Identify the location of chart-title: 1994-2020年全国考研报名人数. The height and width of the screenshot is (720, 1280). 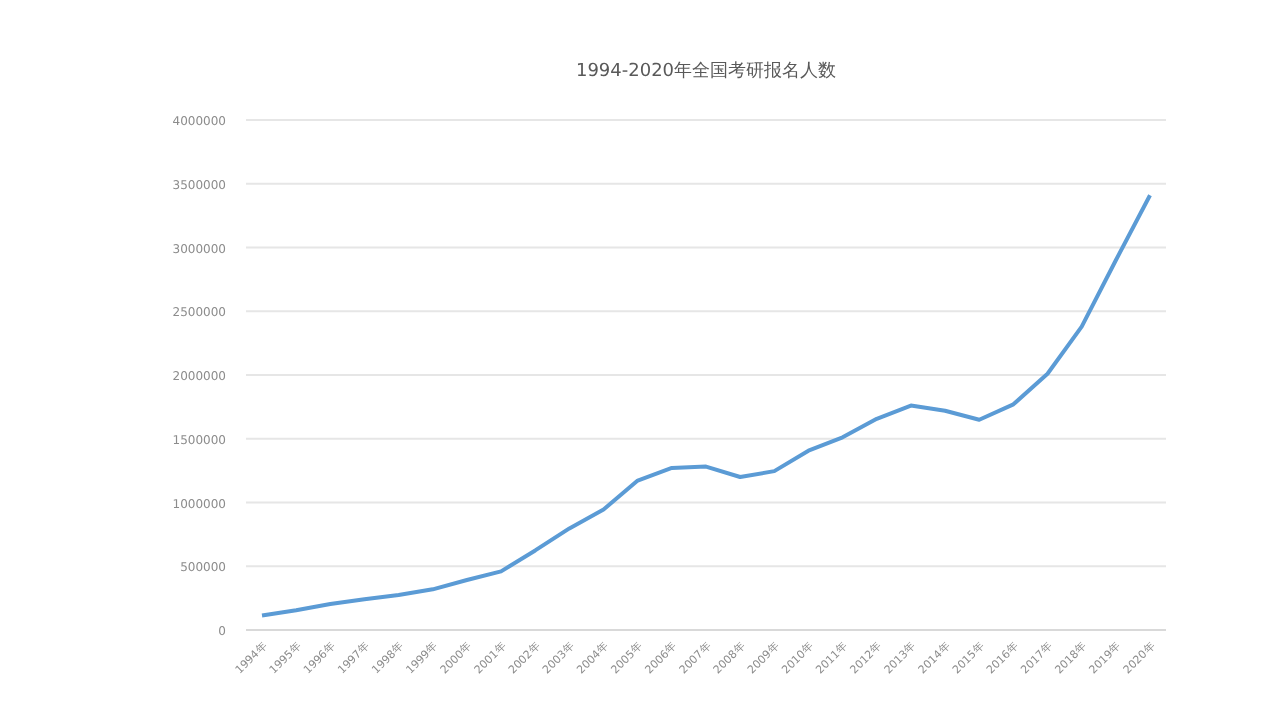
(706, 71).